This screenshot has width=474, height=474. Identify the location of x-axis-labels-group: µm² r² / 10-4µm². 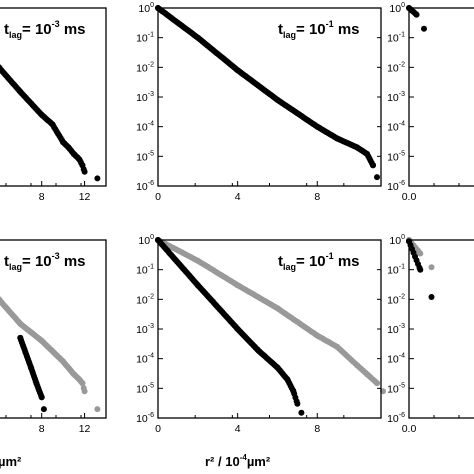
(135, 461).